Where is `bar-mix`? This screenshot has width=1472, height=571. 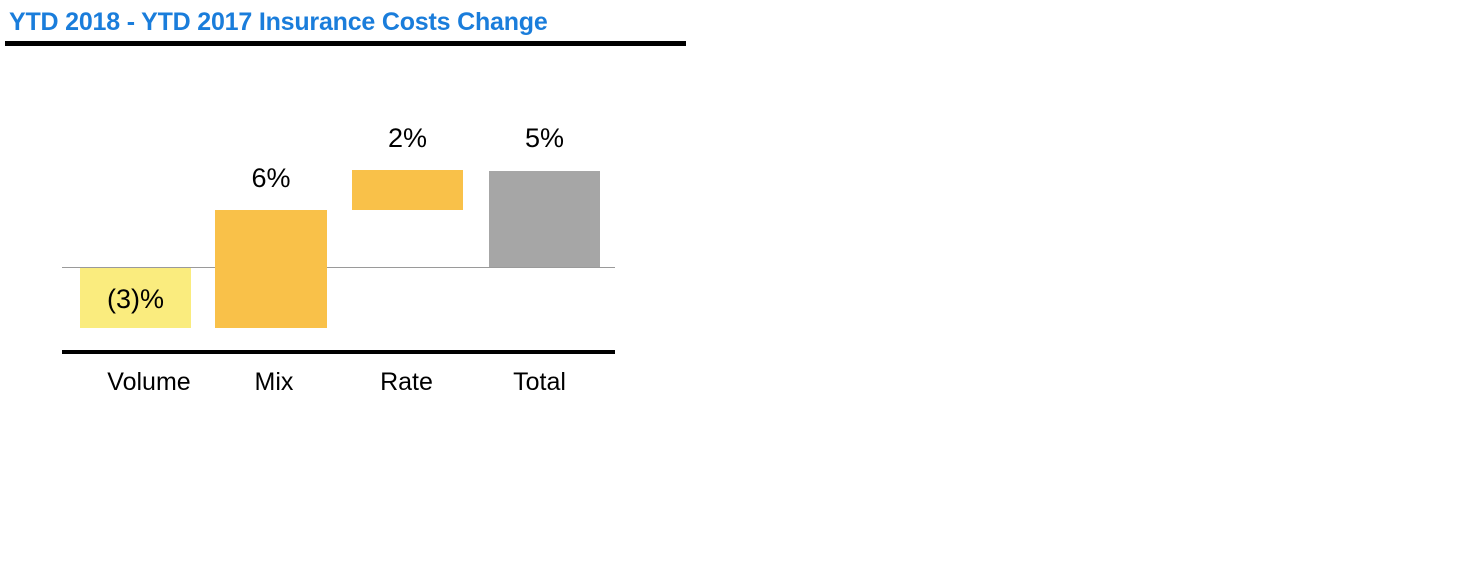
bar-mix is located at coordinates (271, 269).